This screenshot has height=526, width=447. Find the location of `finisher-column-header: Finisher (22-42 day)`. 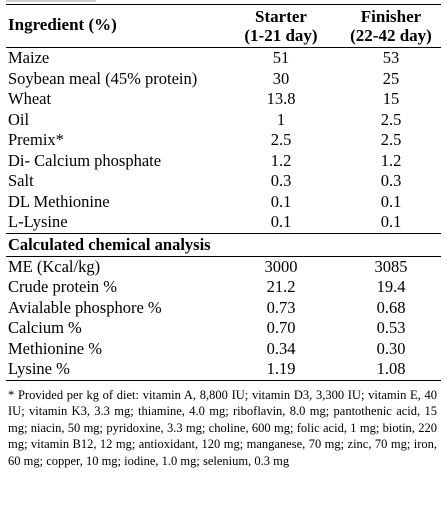

finisher-column-header: Finisher (22-42 day) is located at coordinates (391, 26).